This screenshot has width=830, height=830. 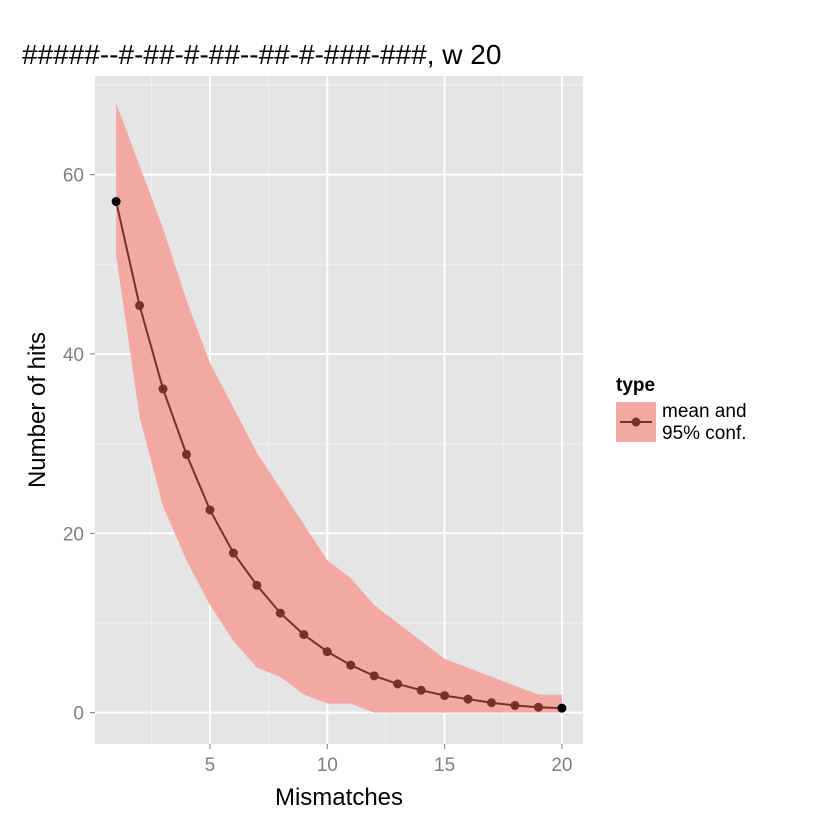 I want to click on x-axis-ticks: 5 10 15 20, so click(x=388, y=760).